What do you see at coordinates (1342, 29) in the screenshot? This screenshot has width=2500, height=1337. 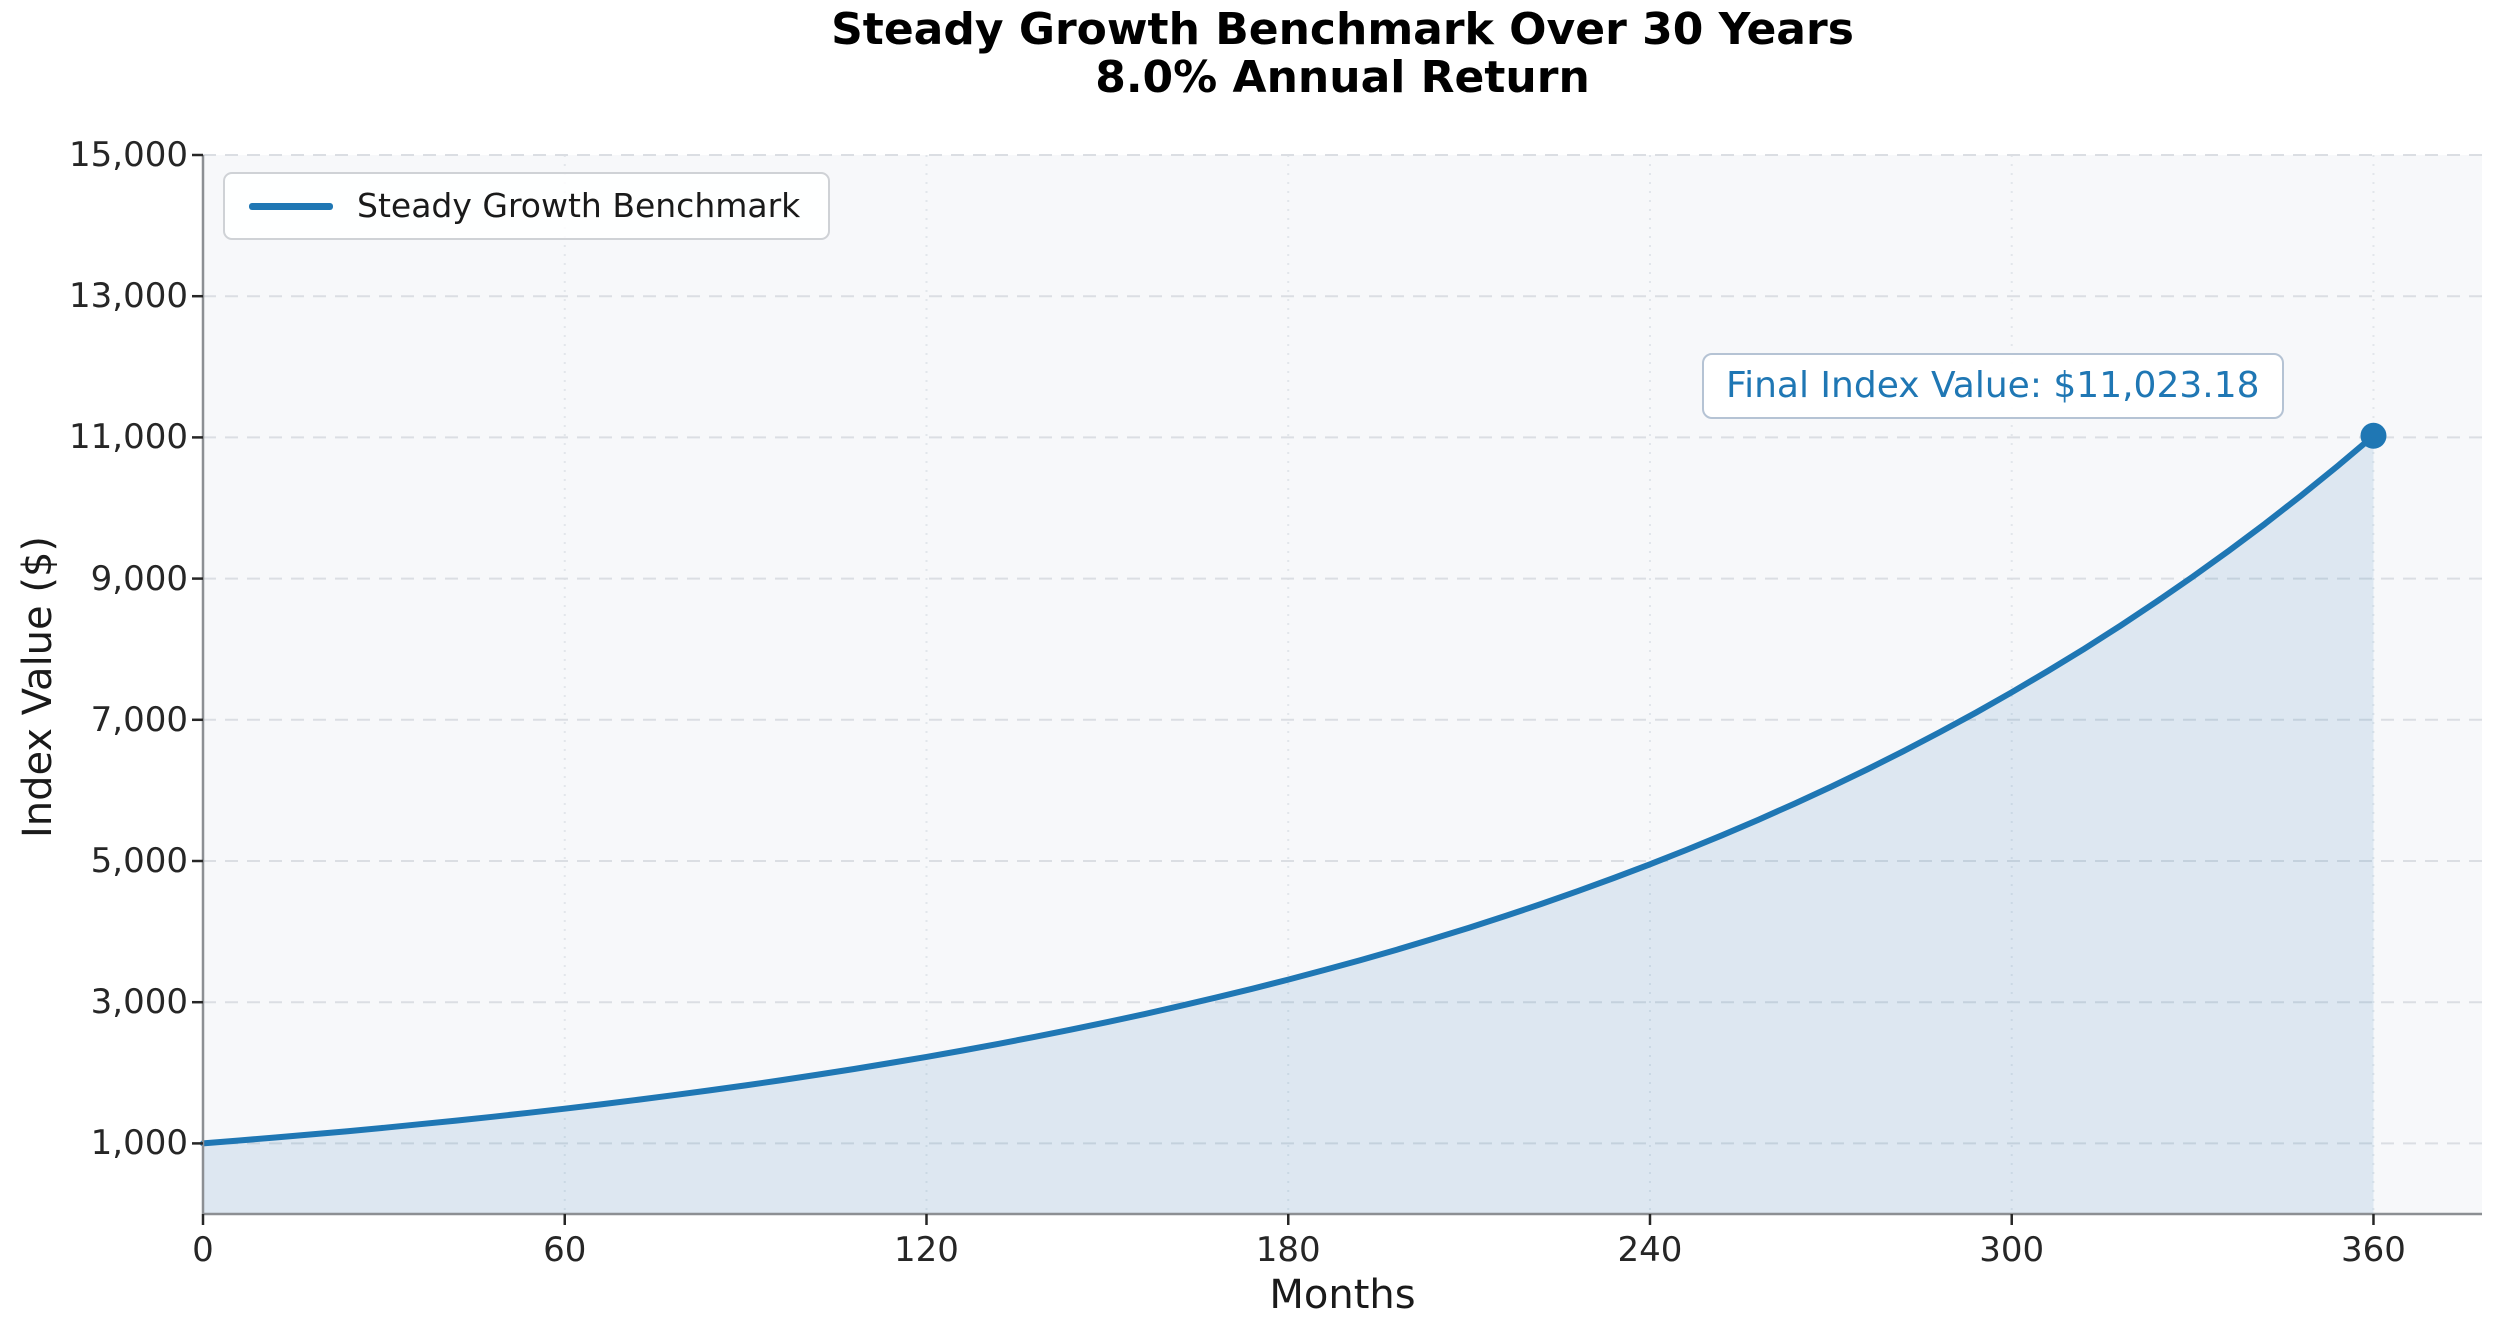 I see `chart-title: Steady Growth Benchmark Over 30 Years` at bounding box center [1342, 29].